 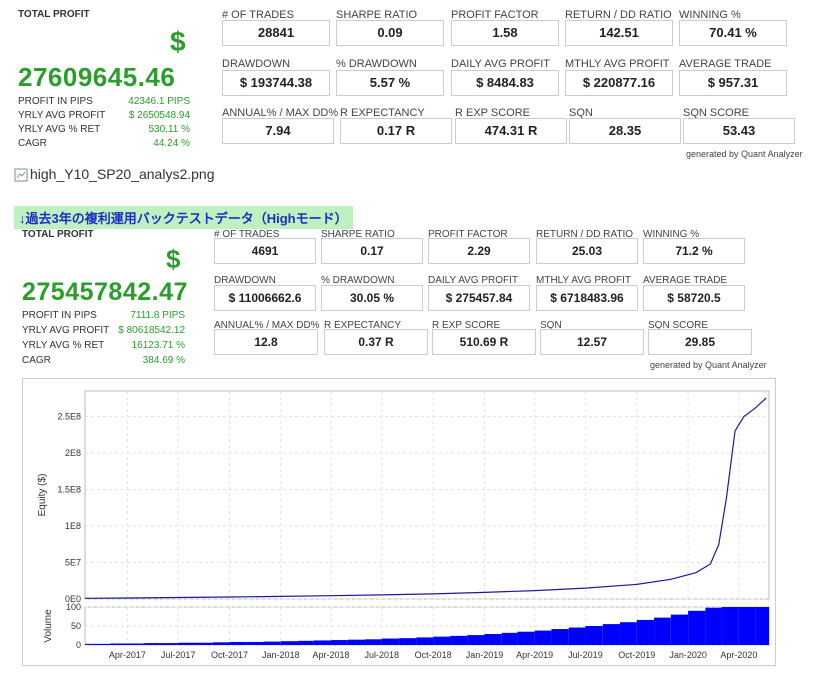 What do you see at coordinates (78, 645) in the screenshot?
I see `volume-tick-label: 0` at bounding box center [78, 645].